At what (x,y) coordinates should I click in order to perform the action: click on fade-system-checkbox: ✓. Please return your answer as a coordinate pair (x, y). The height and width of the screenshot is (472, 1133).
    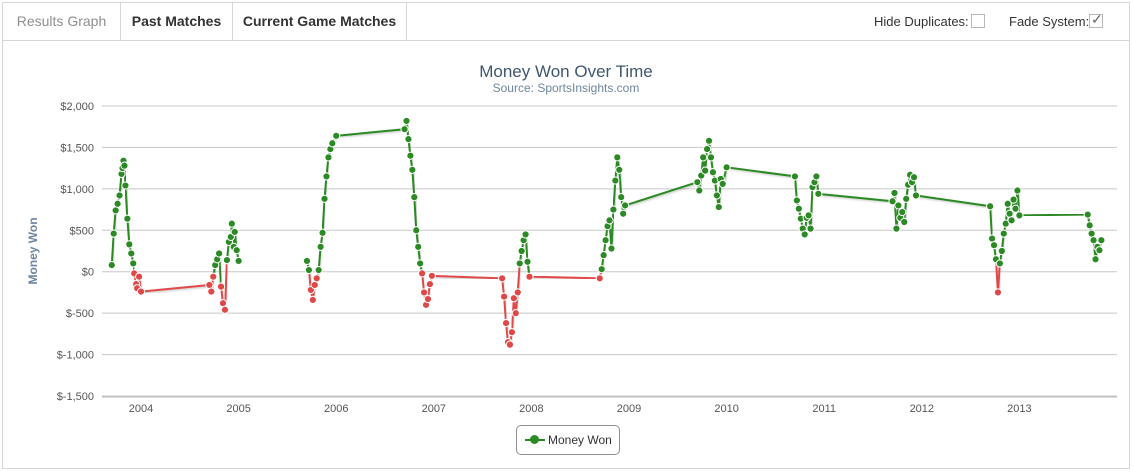
    Looking at the image, I should click on (1096, 19).